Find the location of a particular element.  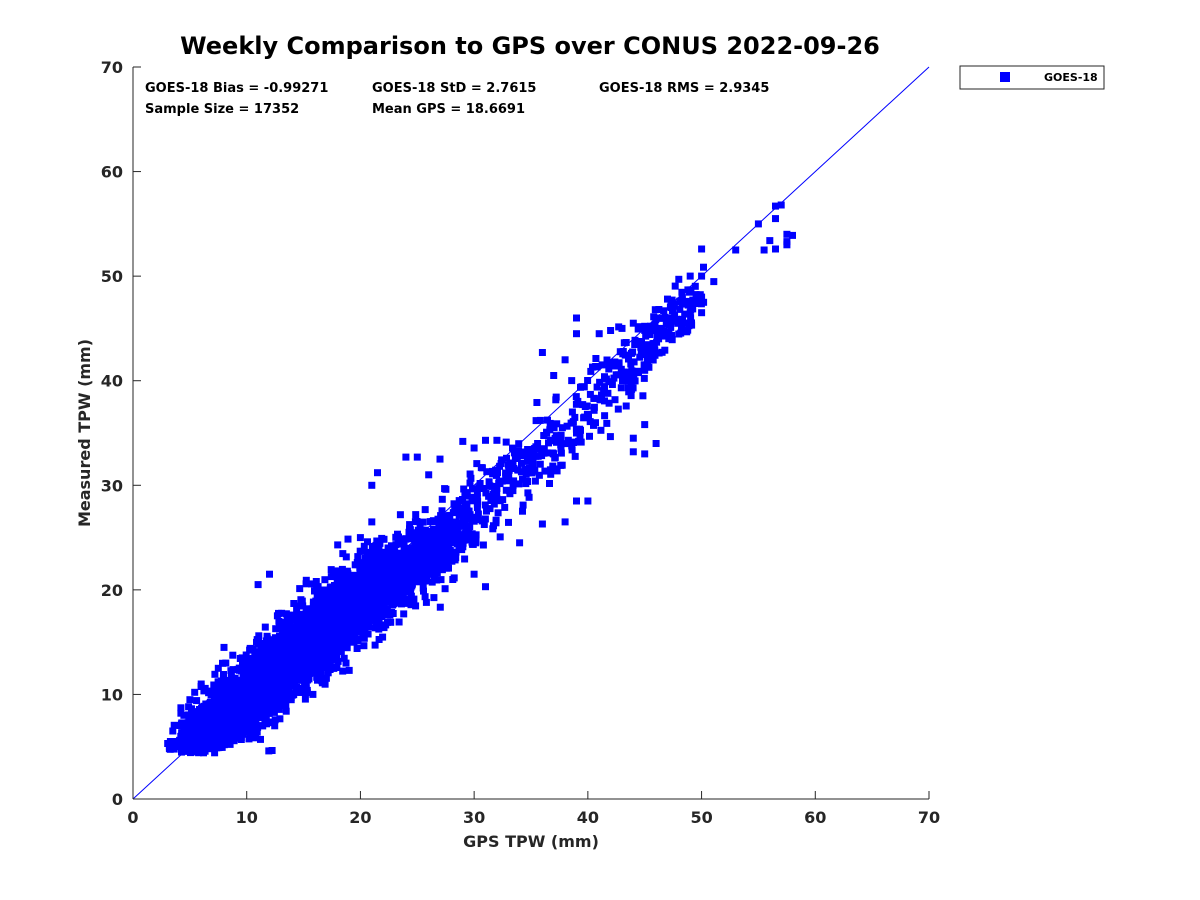

x-axis-label: GPS TPW (mm) is located at coordinates (531, 841).